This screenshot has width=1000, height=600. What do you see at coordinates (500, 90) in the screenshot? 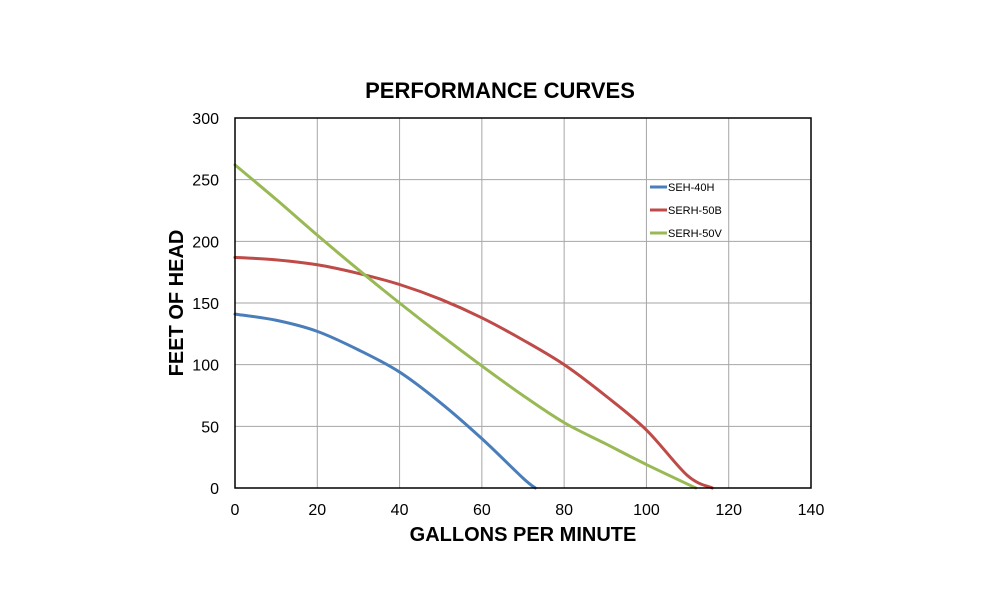
I see `chart-title: PERFORMANCE CURVES` at bounding box center [500, 90].